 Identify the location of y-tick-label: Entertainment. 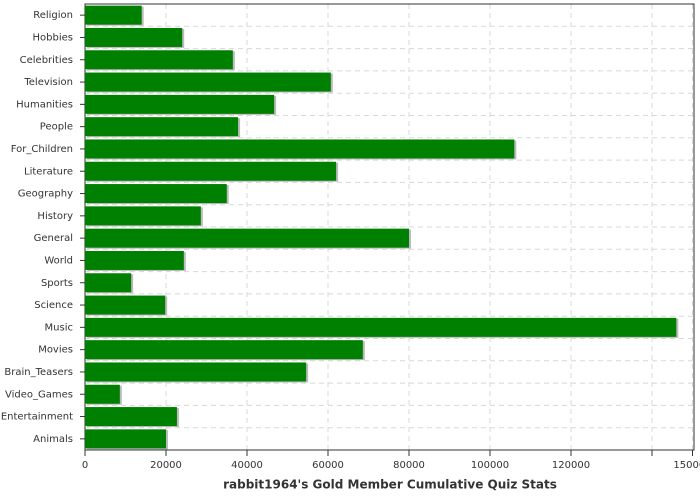
(37, 417).